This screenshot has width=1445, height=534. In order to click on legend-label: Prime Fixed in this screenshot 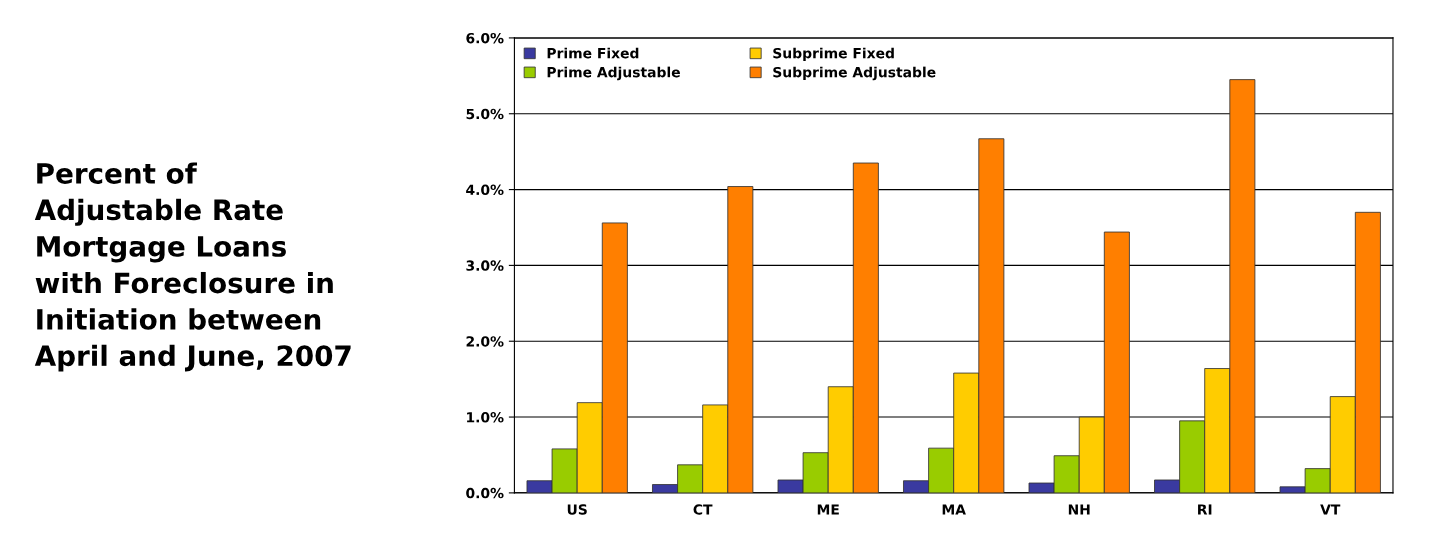, I will do `click(593, 53)`.